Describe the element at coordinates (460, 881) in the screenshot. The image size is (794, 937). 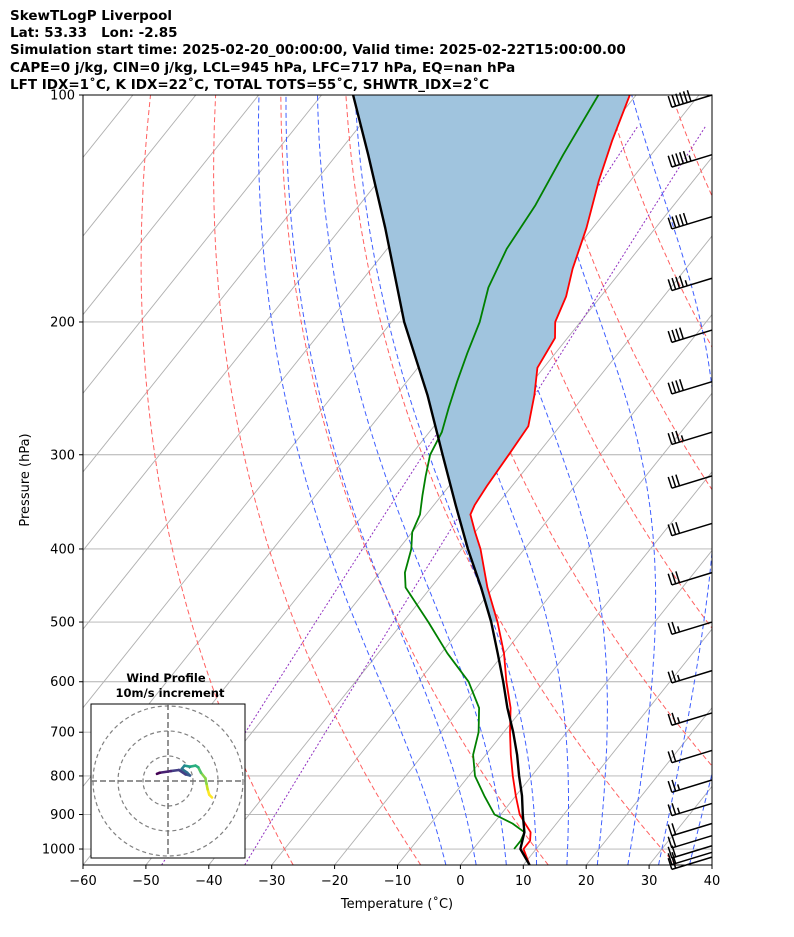
I see `x-tick-label: 0` at that location.